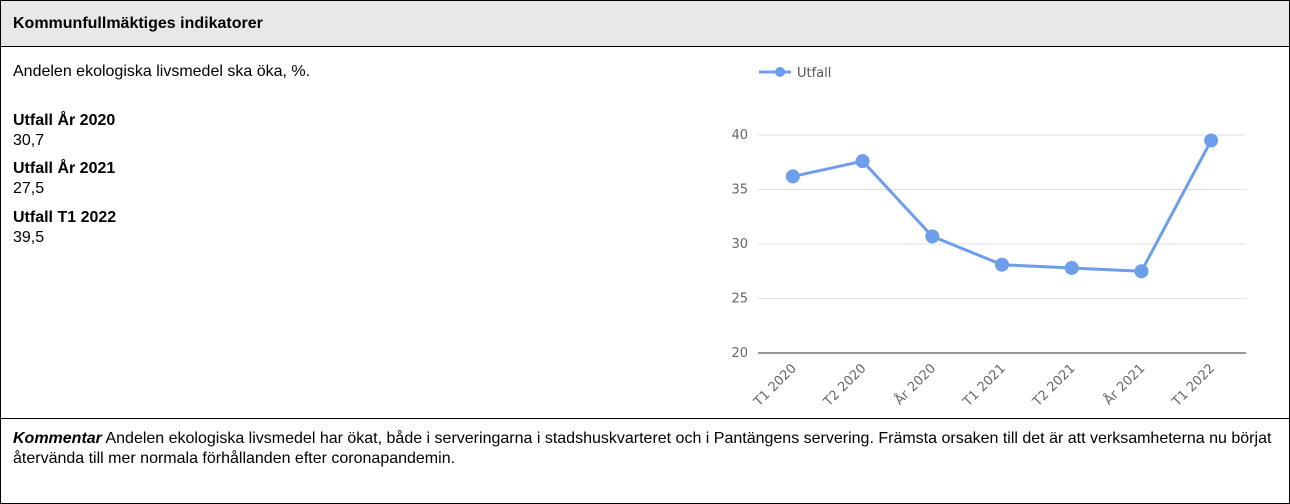 This screenshot has width=1290, height=504. Describe the element at coordinates (65, 217) in the screenshot. I see `result-label: Utfall T1 2022` at that location.